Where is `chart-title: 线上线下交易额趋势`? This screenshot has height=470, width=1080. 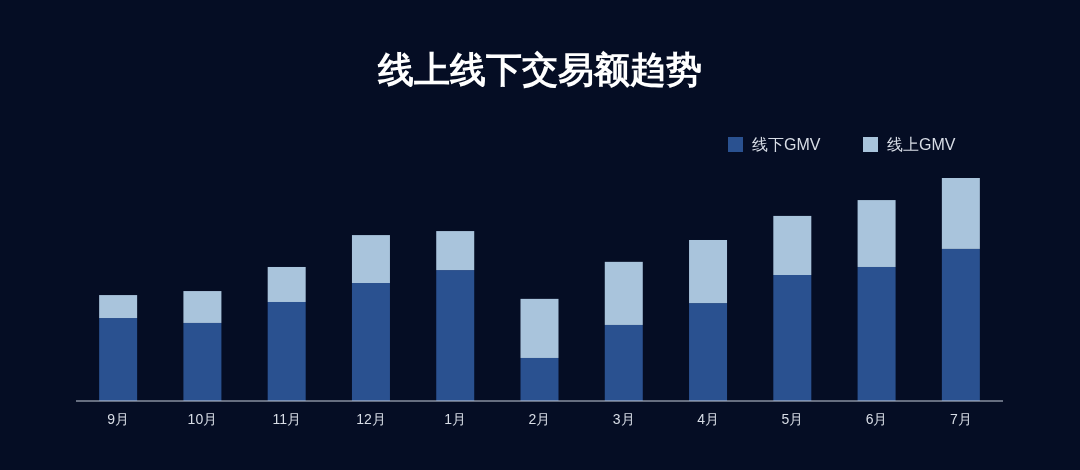 chart-title: 线上线下交易额趋势 is located at coordinates (539, 69).